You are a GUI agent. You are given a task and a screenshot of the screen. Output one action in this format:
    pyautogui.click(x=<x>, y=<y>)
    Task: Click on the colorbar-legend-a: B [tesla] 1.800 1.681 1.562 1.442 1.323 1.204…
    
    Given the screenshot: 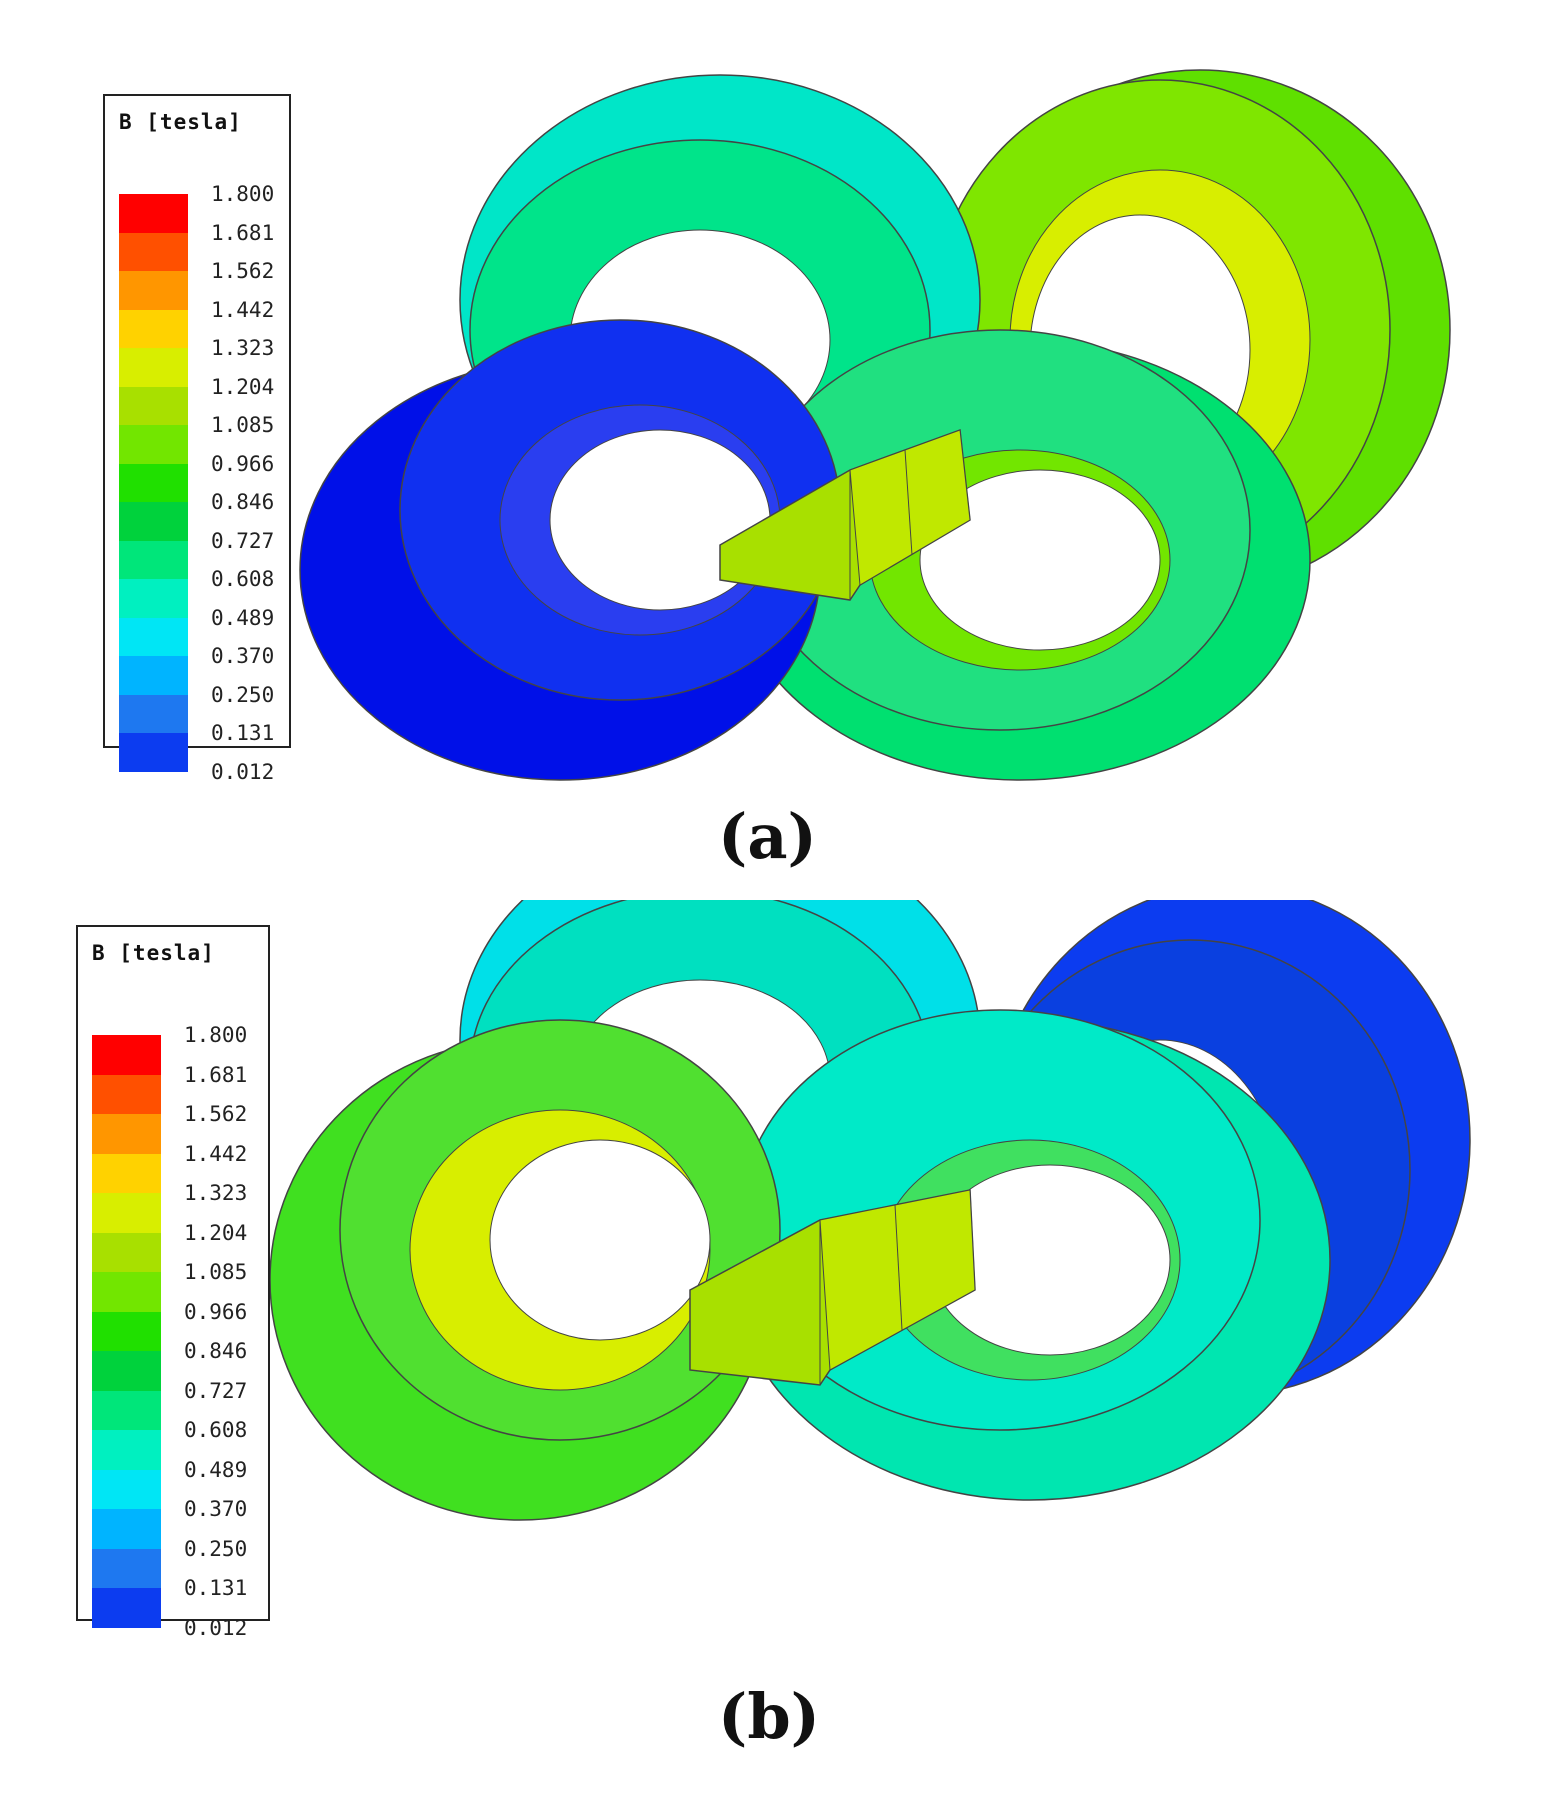 What is the action you would take?
    pyautogui.click(x=197, y=438)
    